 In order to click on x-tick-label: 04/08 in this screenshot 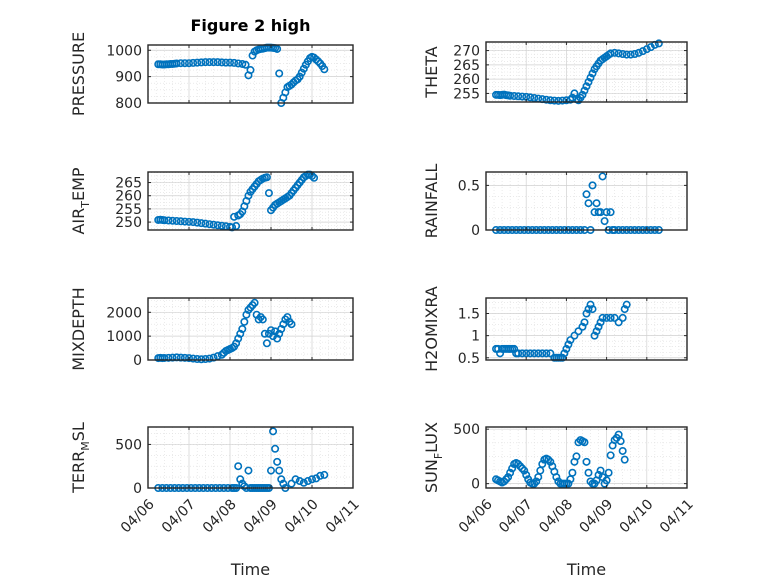, I will do `click(220, 516)`.